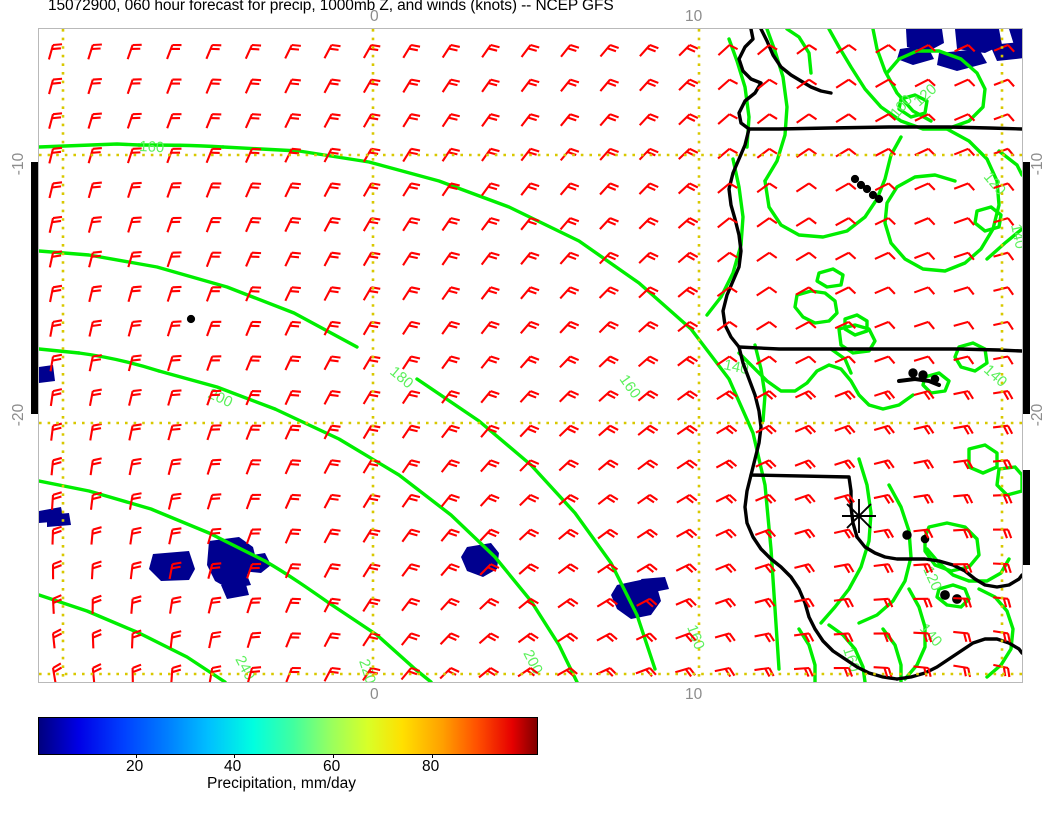 This screenshot has height=816, width=1056. Describe the element at coordinates (374, 16) in the screenshot. I see `x-tick-label-top-0: 0` at that location.